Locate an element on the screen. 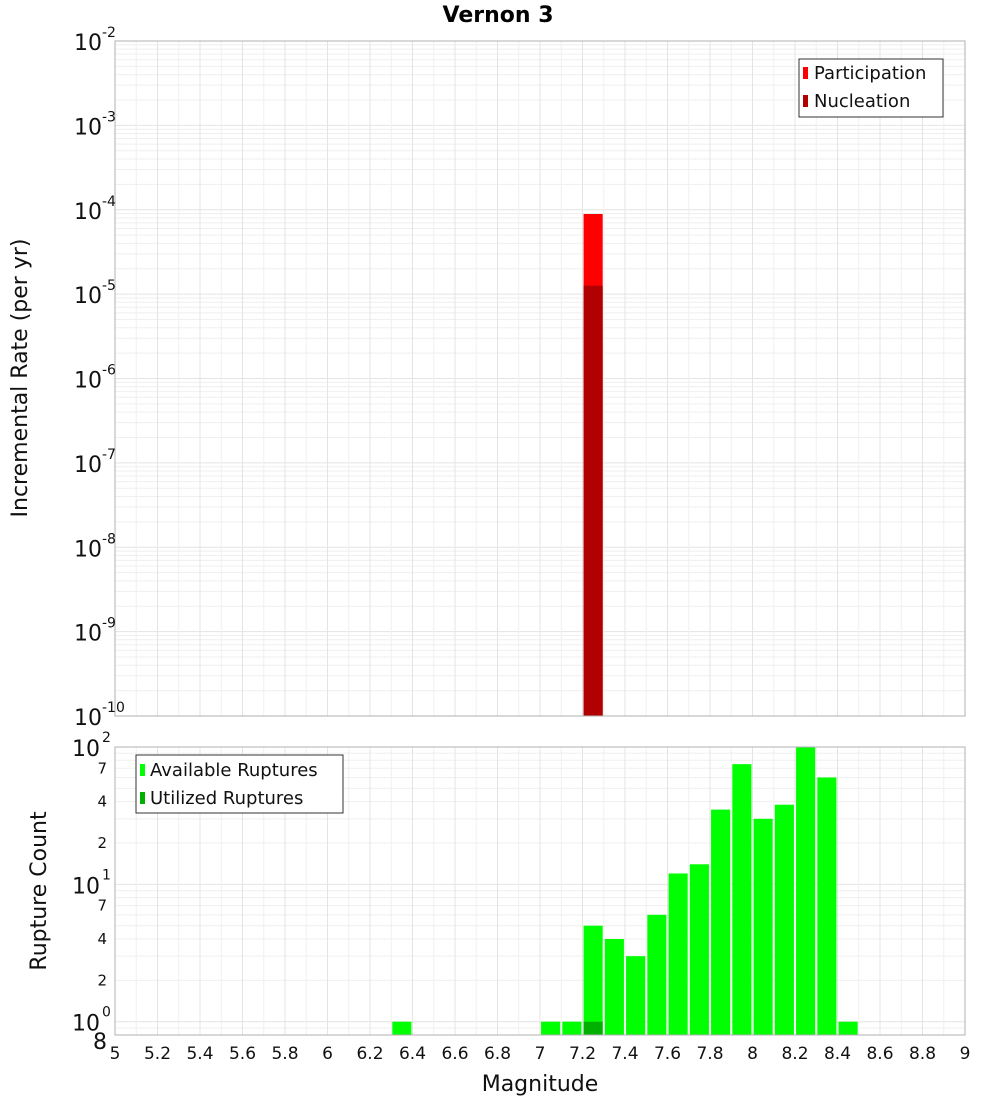 The image size is (1000, 1100). count-y-tick-exponent: 1 is located at coordinates (106, 875).